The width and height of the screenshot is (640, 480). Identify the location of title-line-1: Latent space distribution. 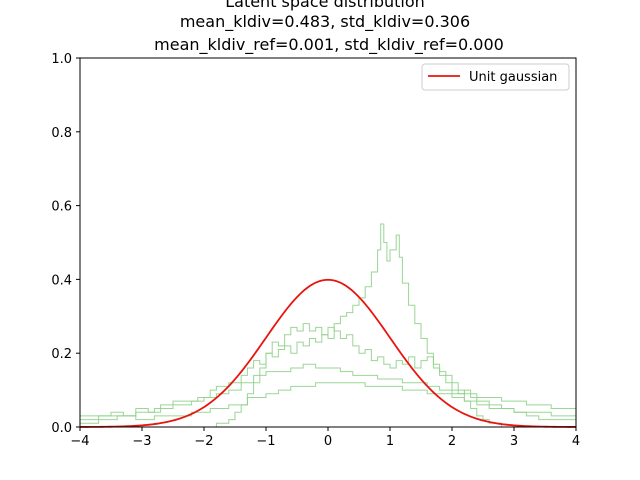
(325, 5).